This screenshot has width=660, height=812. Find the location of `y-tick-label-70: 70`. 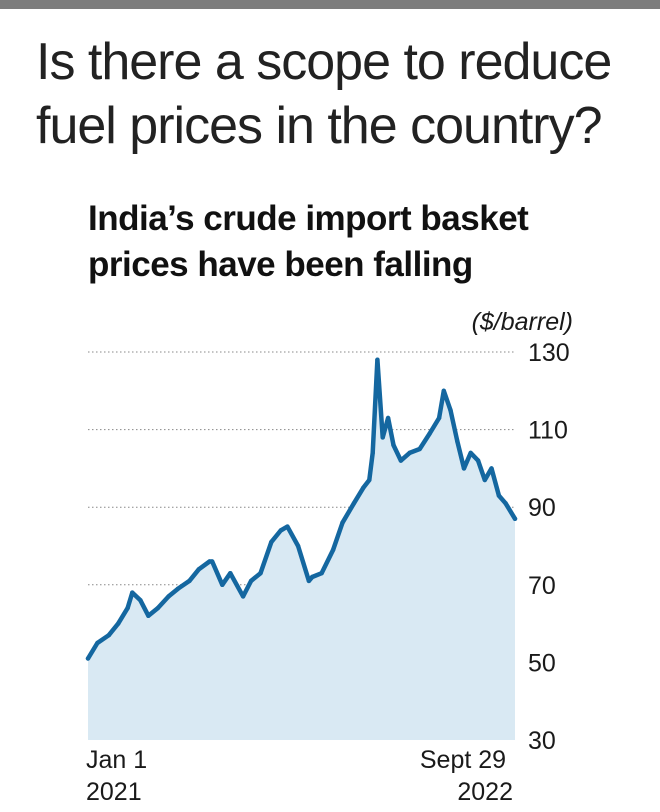

y-tick-label-70: 70 is located at coordinates (542, 586).